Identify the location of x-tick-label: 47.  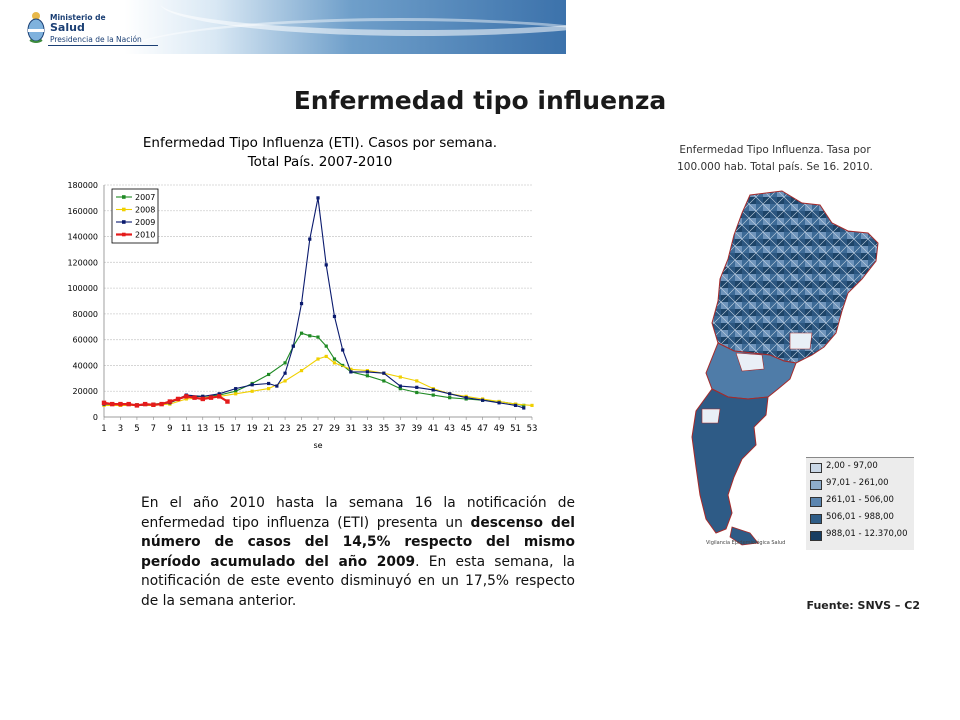
(482, 429).